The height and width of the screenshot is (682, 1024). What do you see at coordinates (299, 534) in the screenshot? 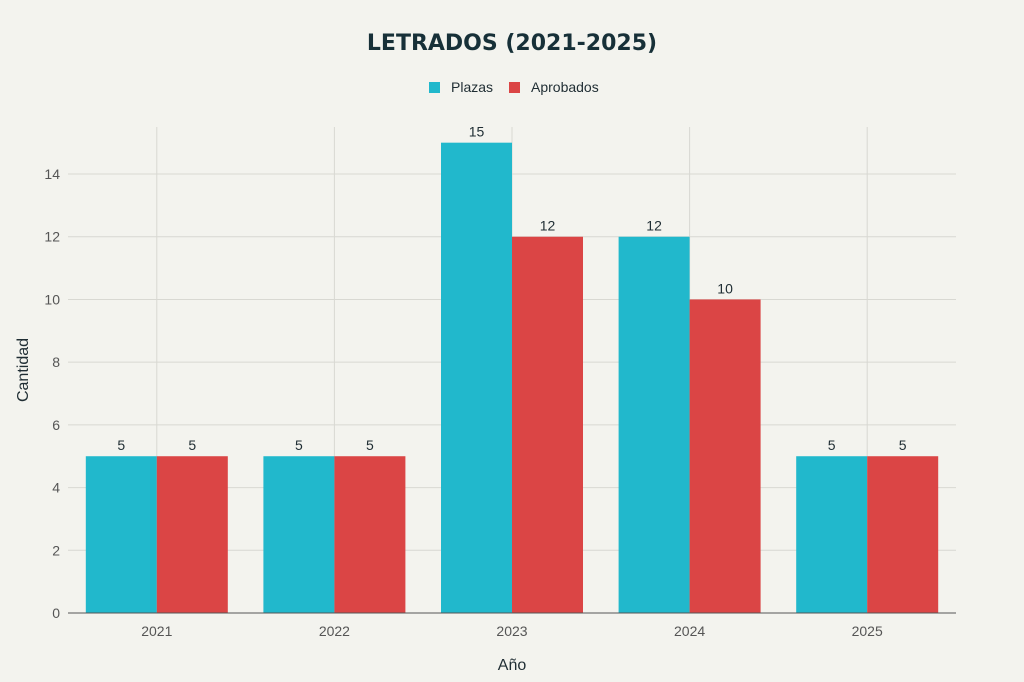
I see `bar-plazas-2022` at bounding box center [299, 534].